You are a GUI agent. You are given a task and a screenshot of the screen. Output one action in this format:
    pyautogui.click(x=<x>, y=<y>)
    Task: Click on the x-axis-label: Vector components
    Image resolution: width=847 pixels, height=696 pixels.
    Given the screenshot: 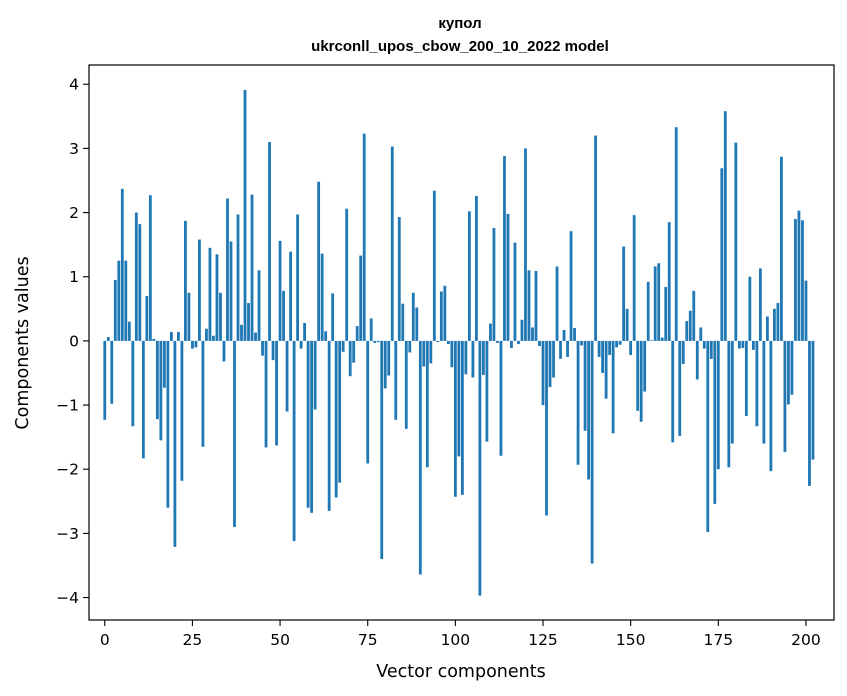 What is the action you would take?
    pyautogui.click(x=460, y=672)
    